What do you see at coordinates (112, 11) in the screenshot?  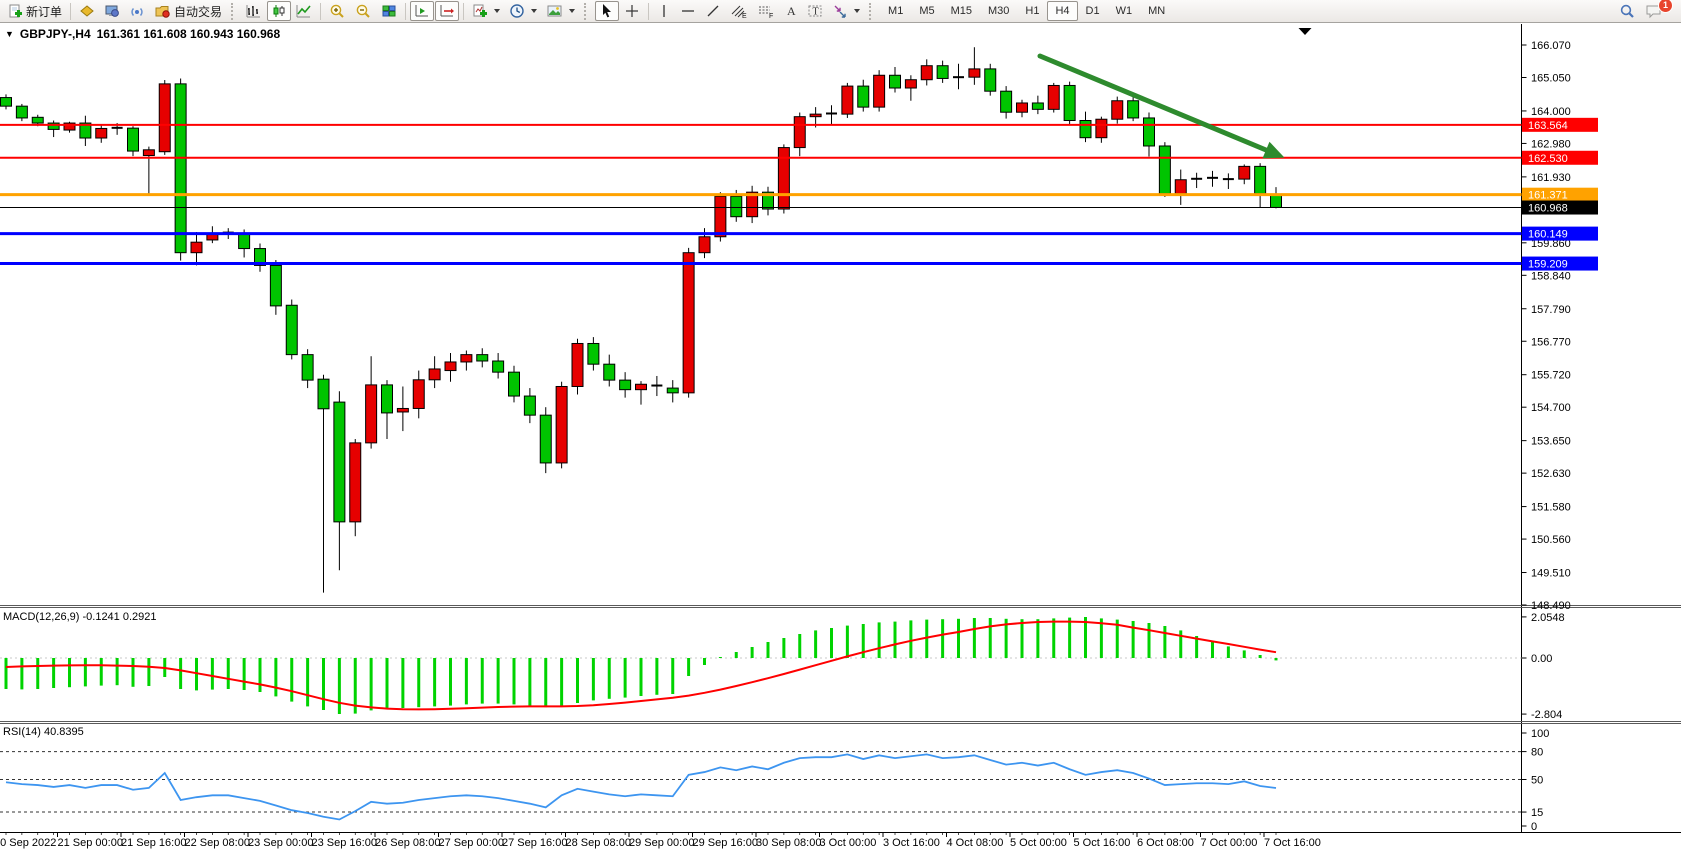 I see `terminal-button` at bounding box center [112, 11].